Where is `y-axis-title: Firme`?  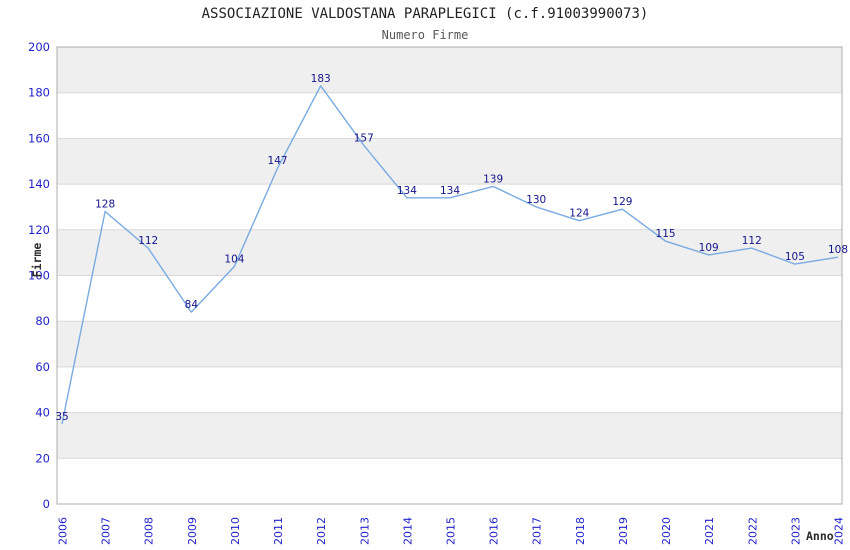 y-axis-title: Firme is located at coordinates (37, 260).